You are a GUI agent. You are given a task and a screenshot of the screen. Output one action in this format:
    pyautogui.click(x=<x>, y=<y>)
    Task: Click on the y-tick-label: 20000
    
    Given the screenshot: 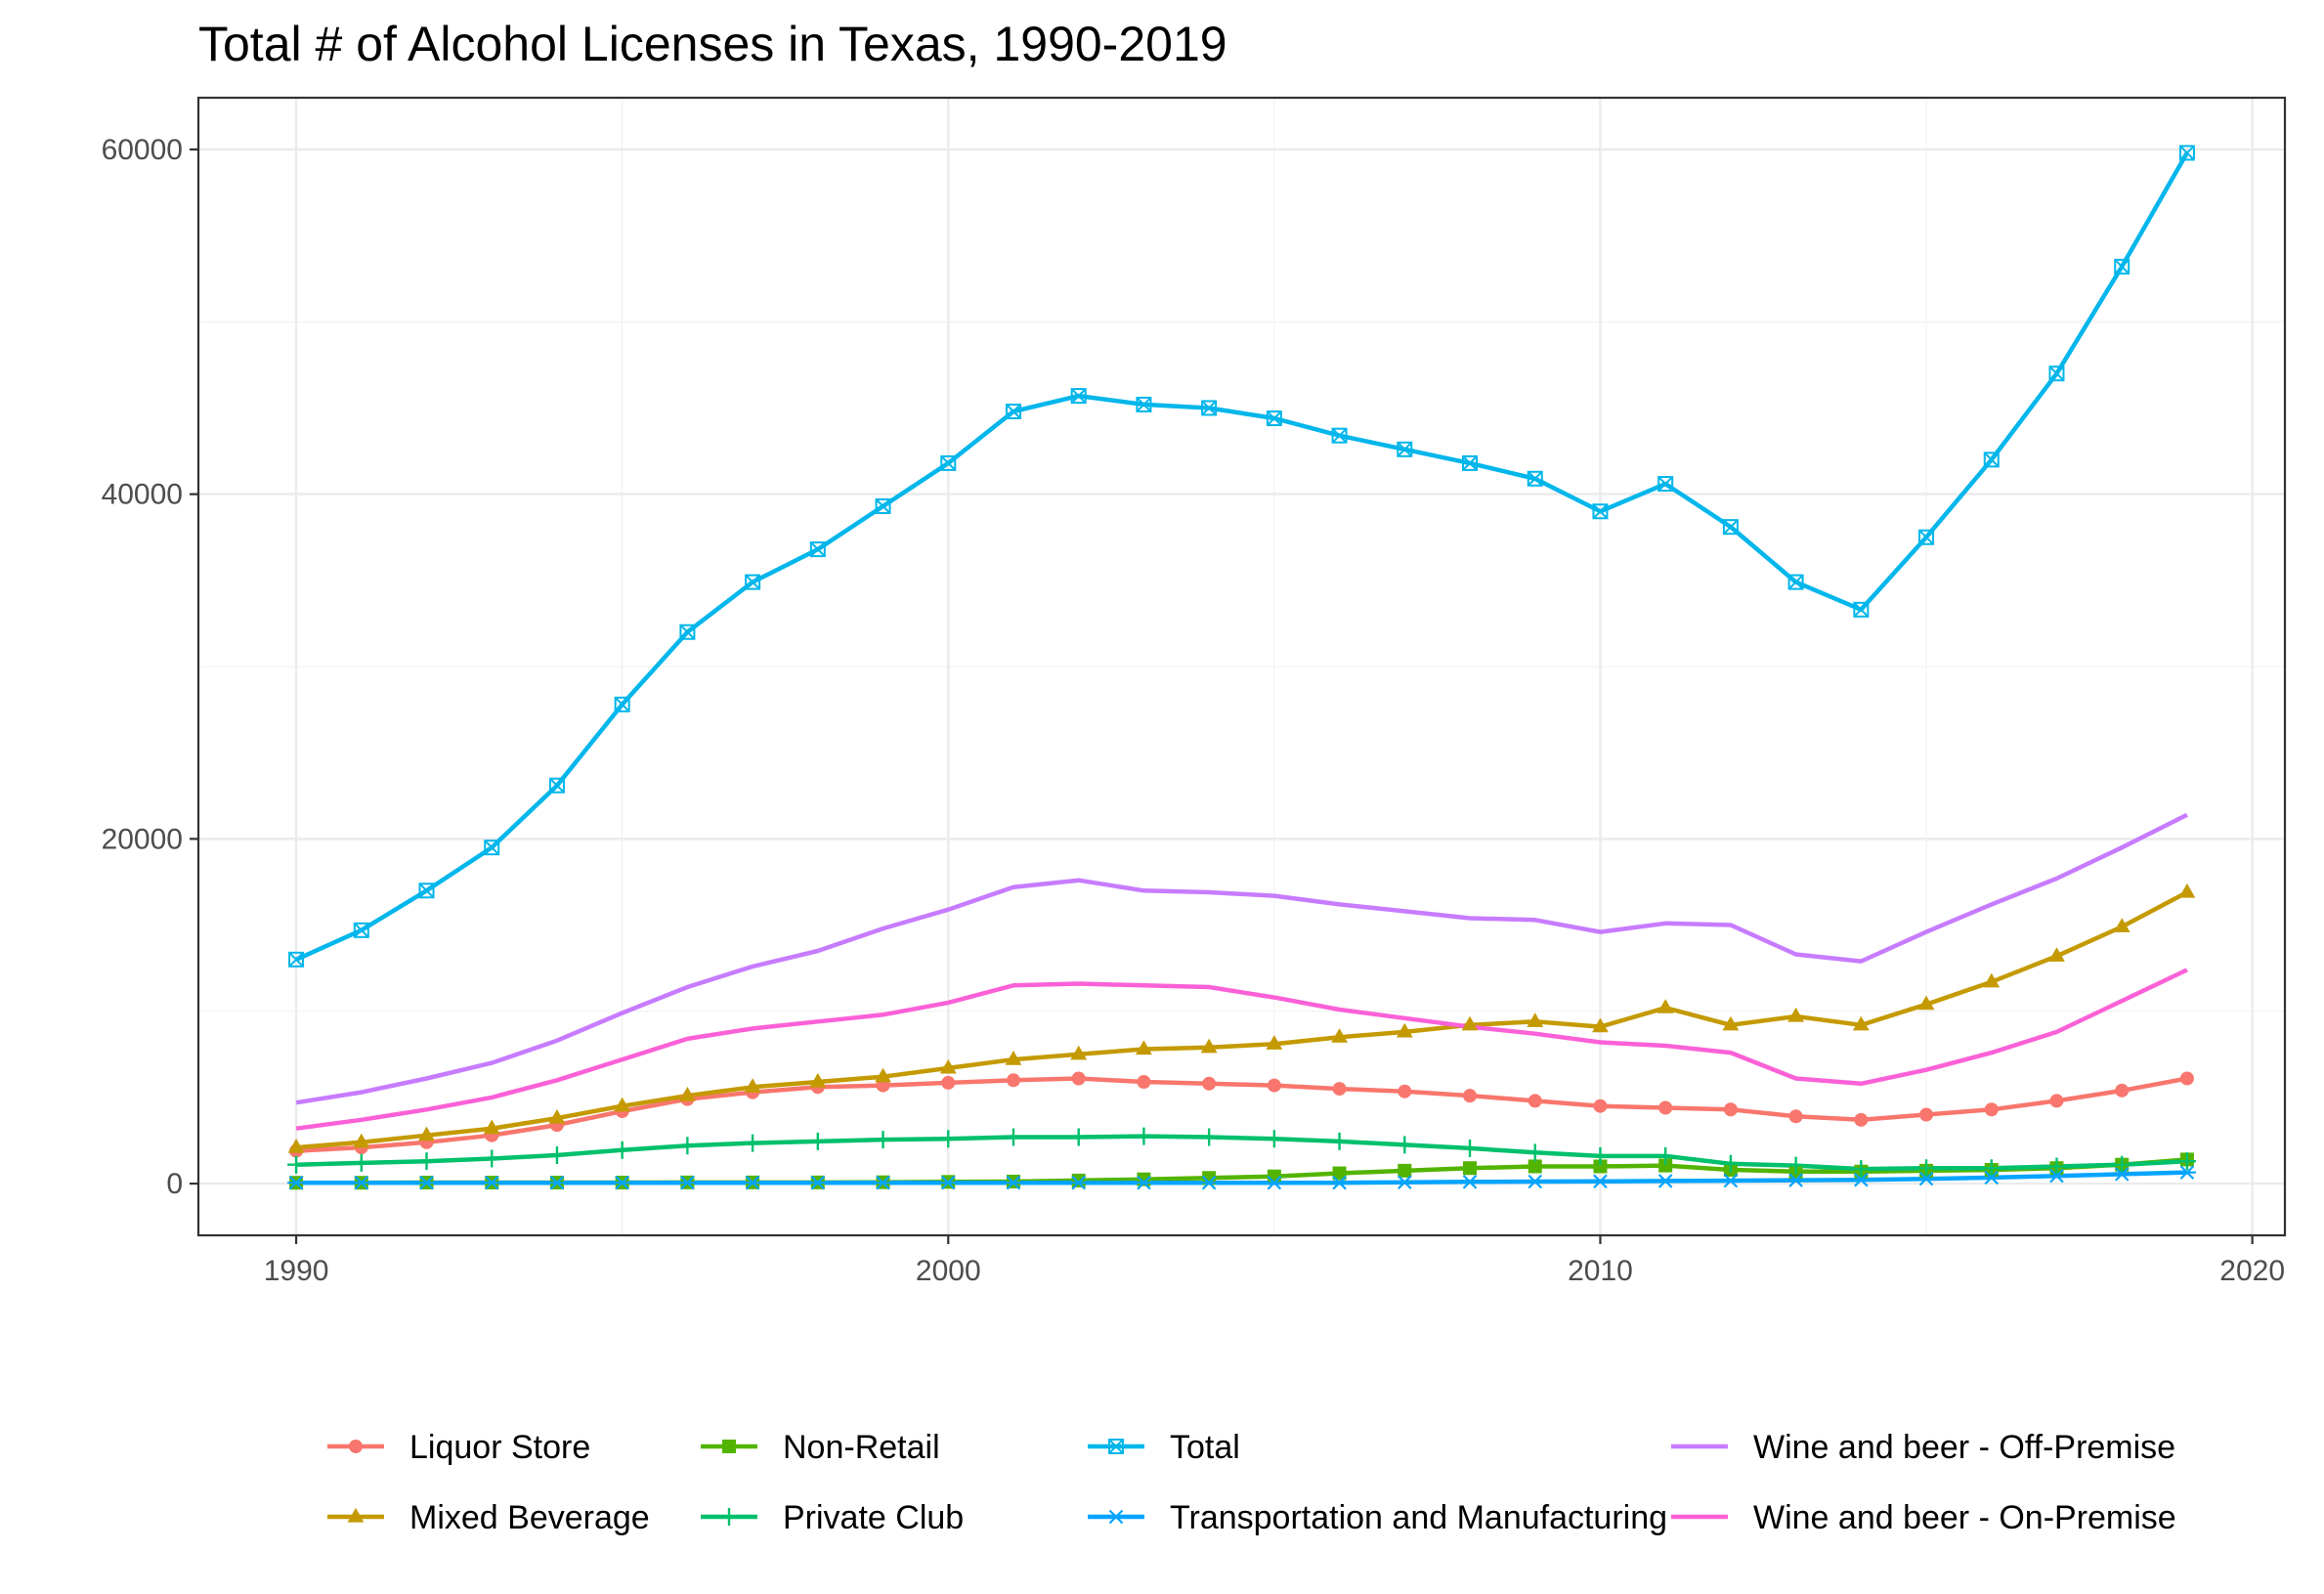 What is the action you would take?
    pyautogui.click(x=142, y=839)
    